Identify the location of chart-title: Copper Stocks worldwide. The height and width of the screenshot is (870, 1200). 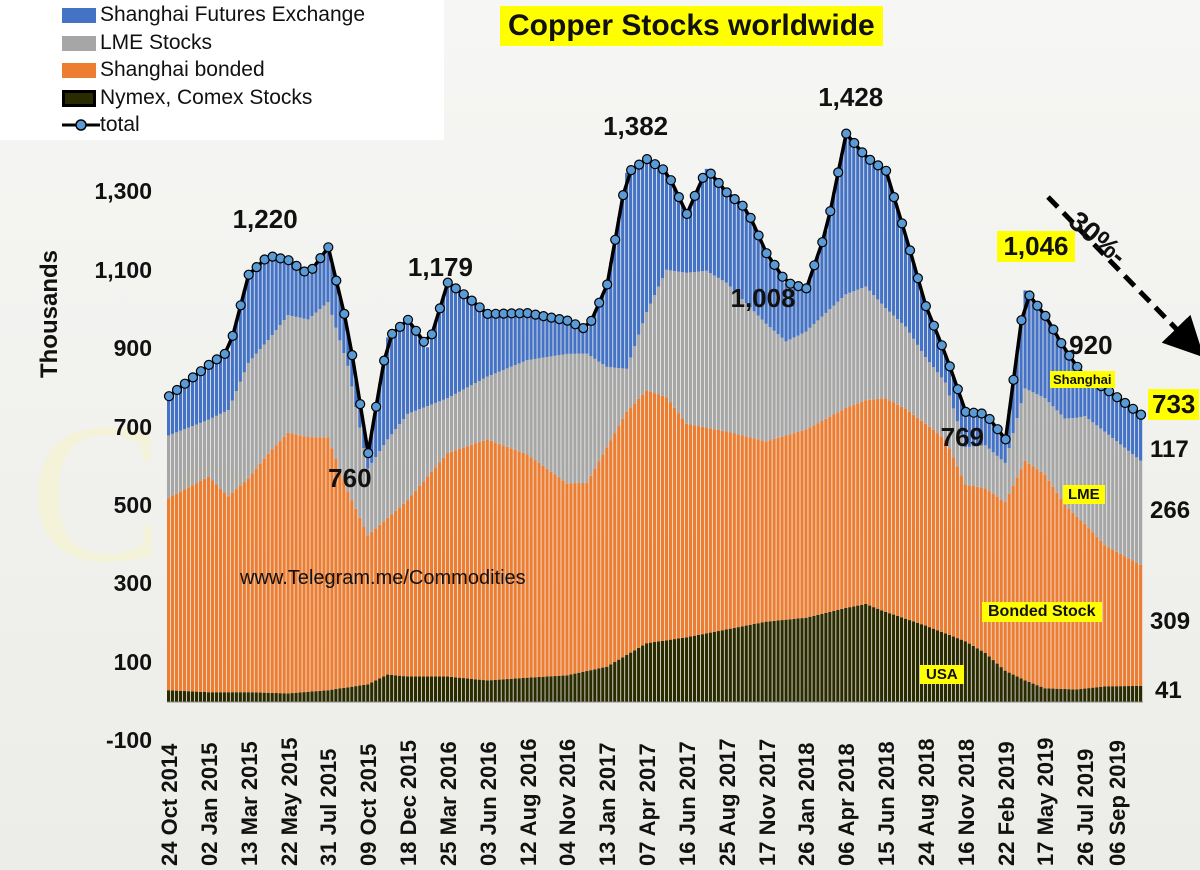
(691, 26).